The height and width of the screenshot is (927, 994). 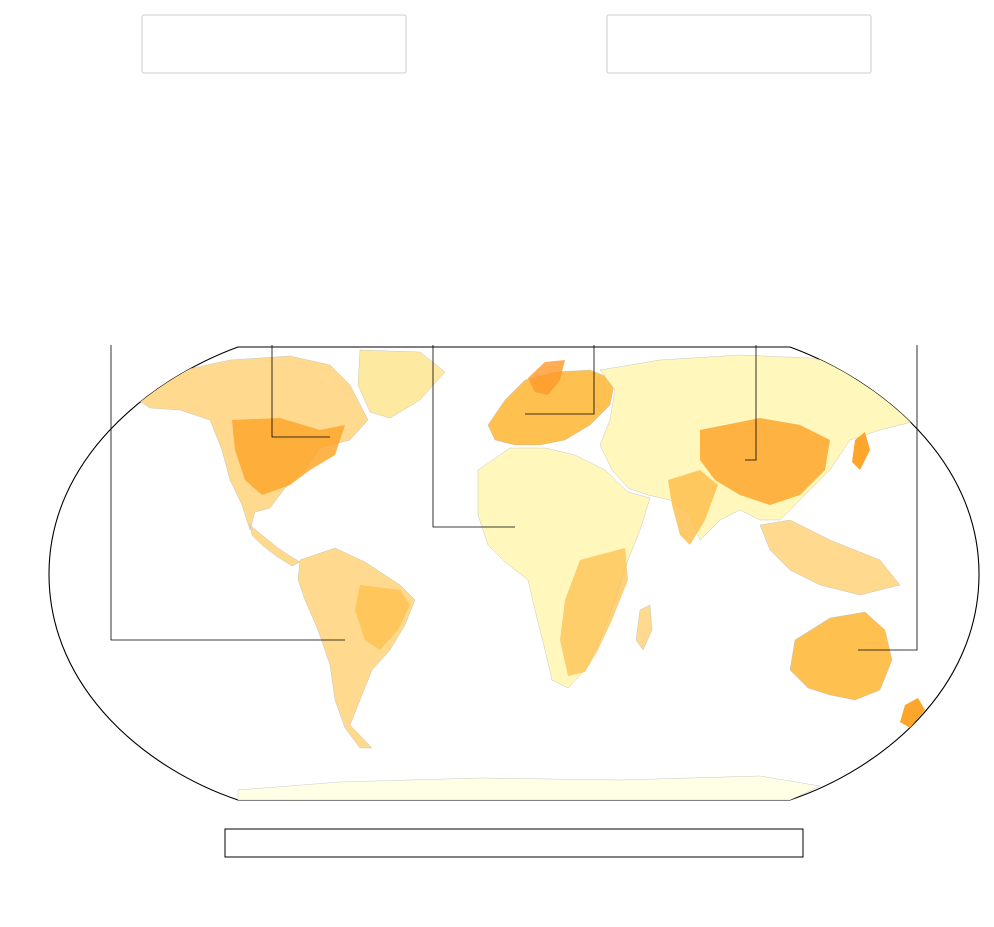 What do you see at coordinates (401, 384) in the screenshot?
I see `land-greenland` at bounding box center [401, 384].